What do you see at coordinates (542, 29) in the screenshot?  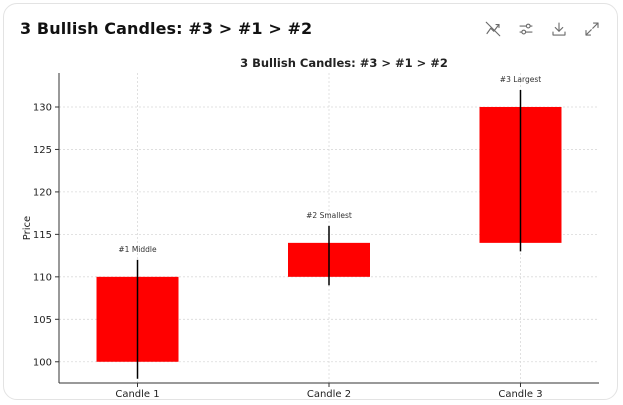 I see `chart-toolbar` at bounding box center [542, 29].